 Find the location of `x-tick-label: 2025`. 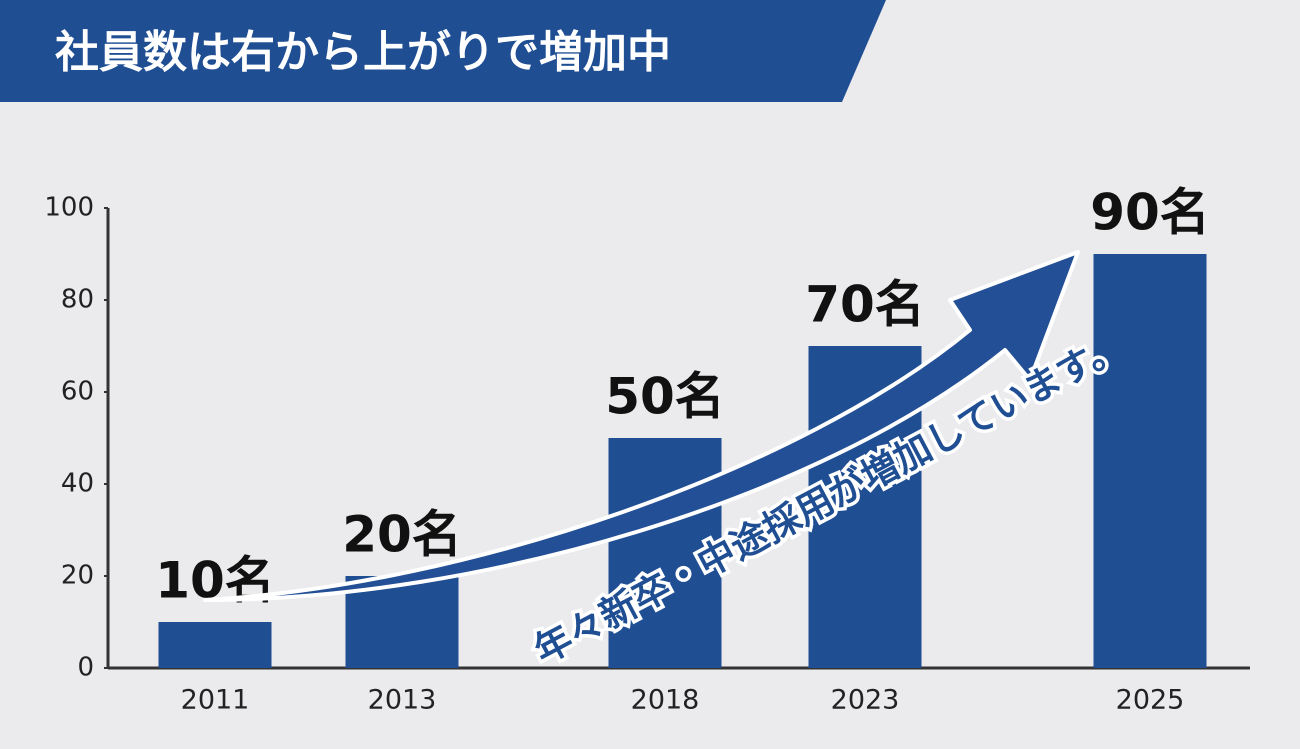

x-tick-label: 2025 is located at coordinates (1150, 700).